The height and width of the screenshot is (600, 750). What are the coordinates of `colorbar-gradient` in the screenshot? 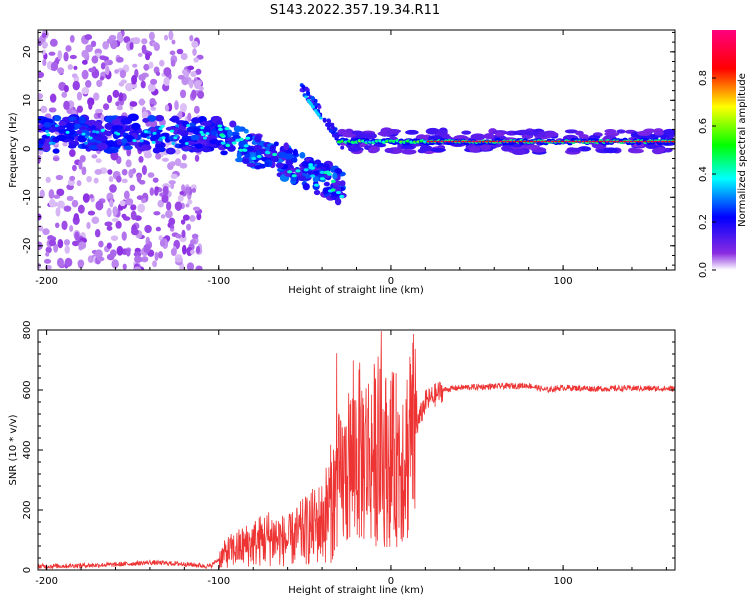 It's located at (724, 150).